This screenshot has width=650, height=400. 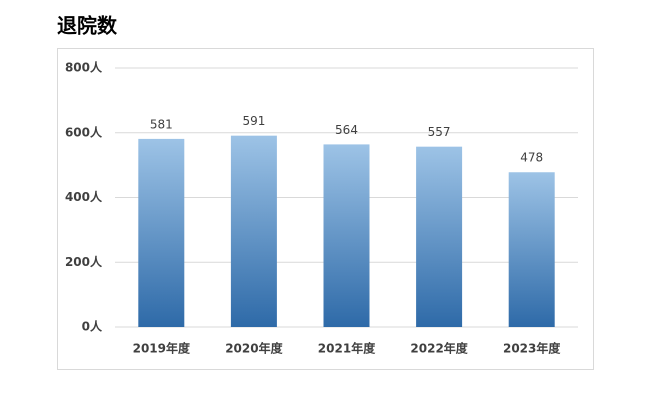 I want to click on y-tick-label: 200人, so click(x=84, y=261).